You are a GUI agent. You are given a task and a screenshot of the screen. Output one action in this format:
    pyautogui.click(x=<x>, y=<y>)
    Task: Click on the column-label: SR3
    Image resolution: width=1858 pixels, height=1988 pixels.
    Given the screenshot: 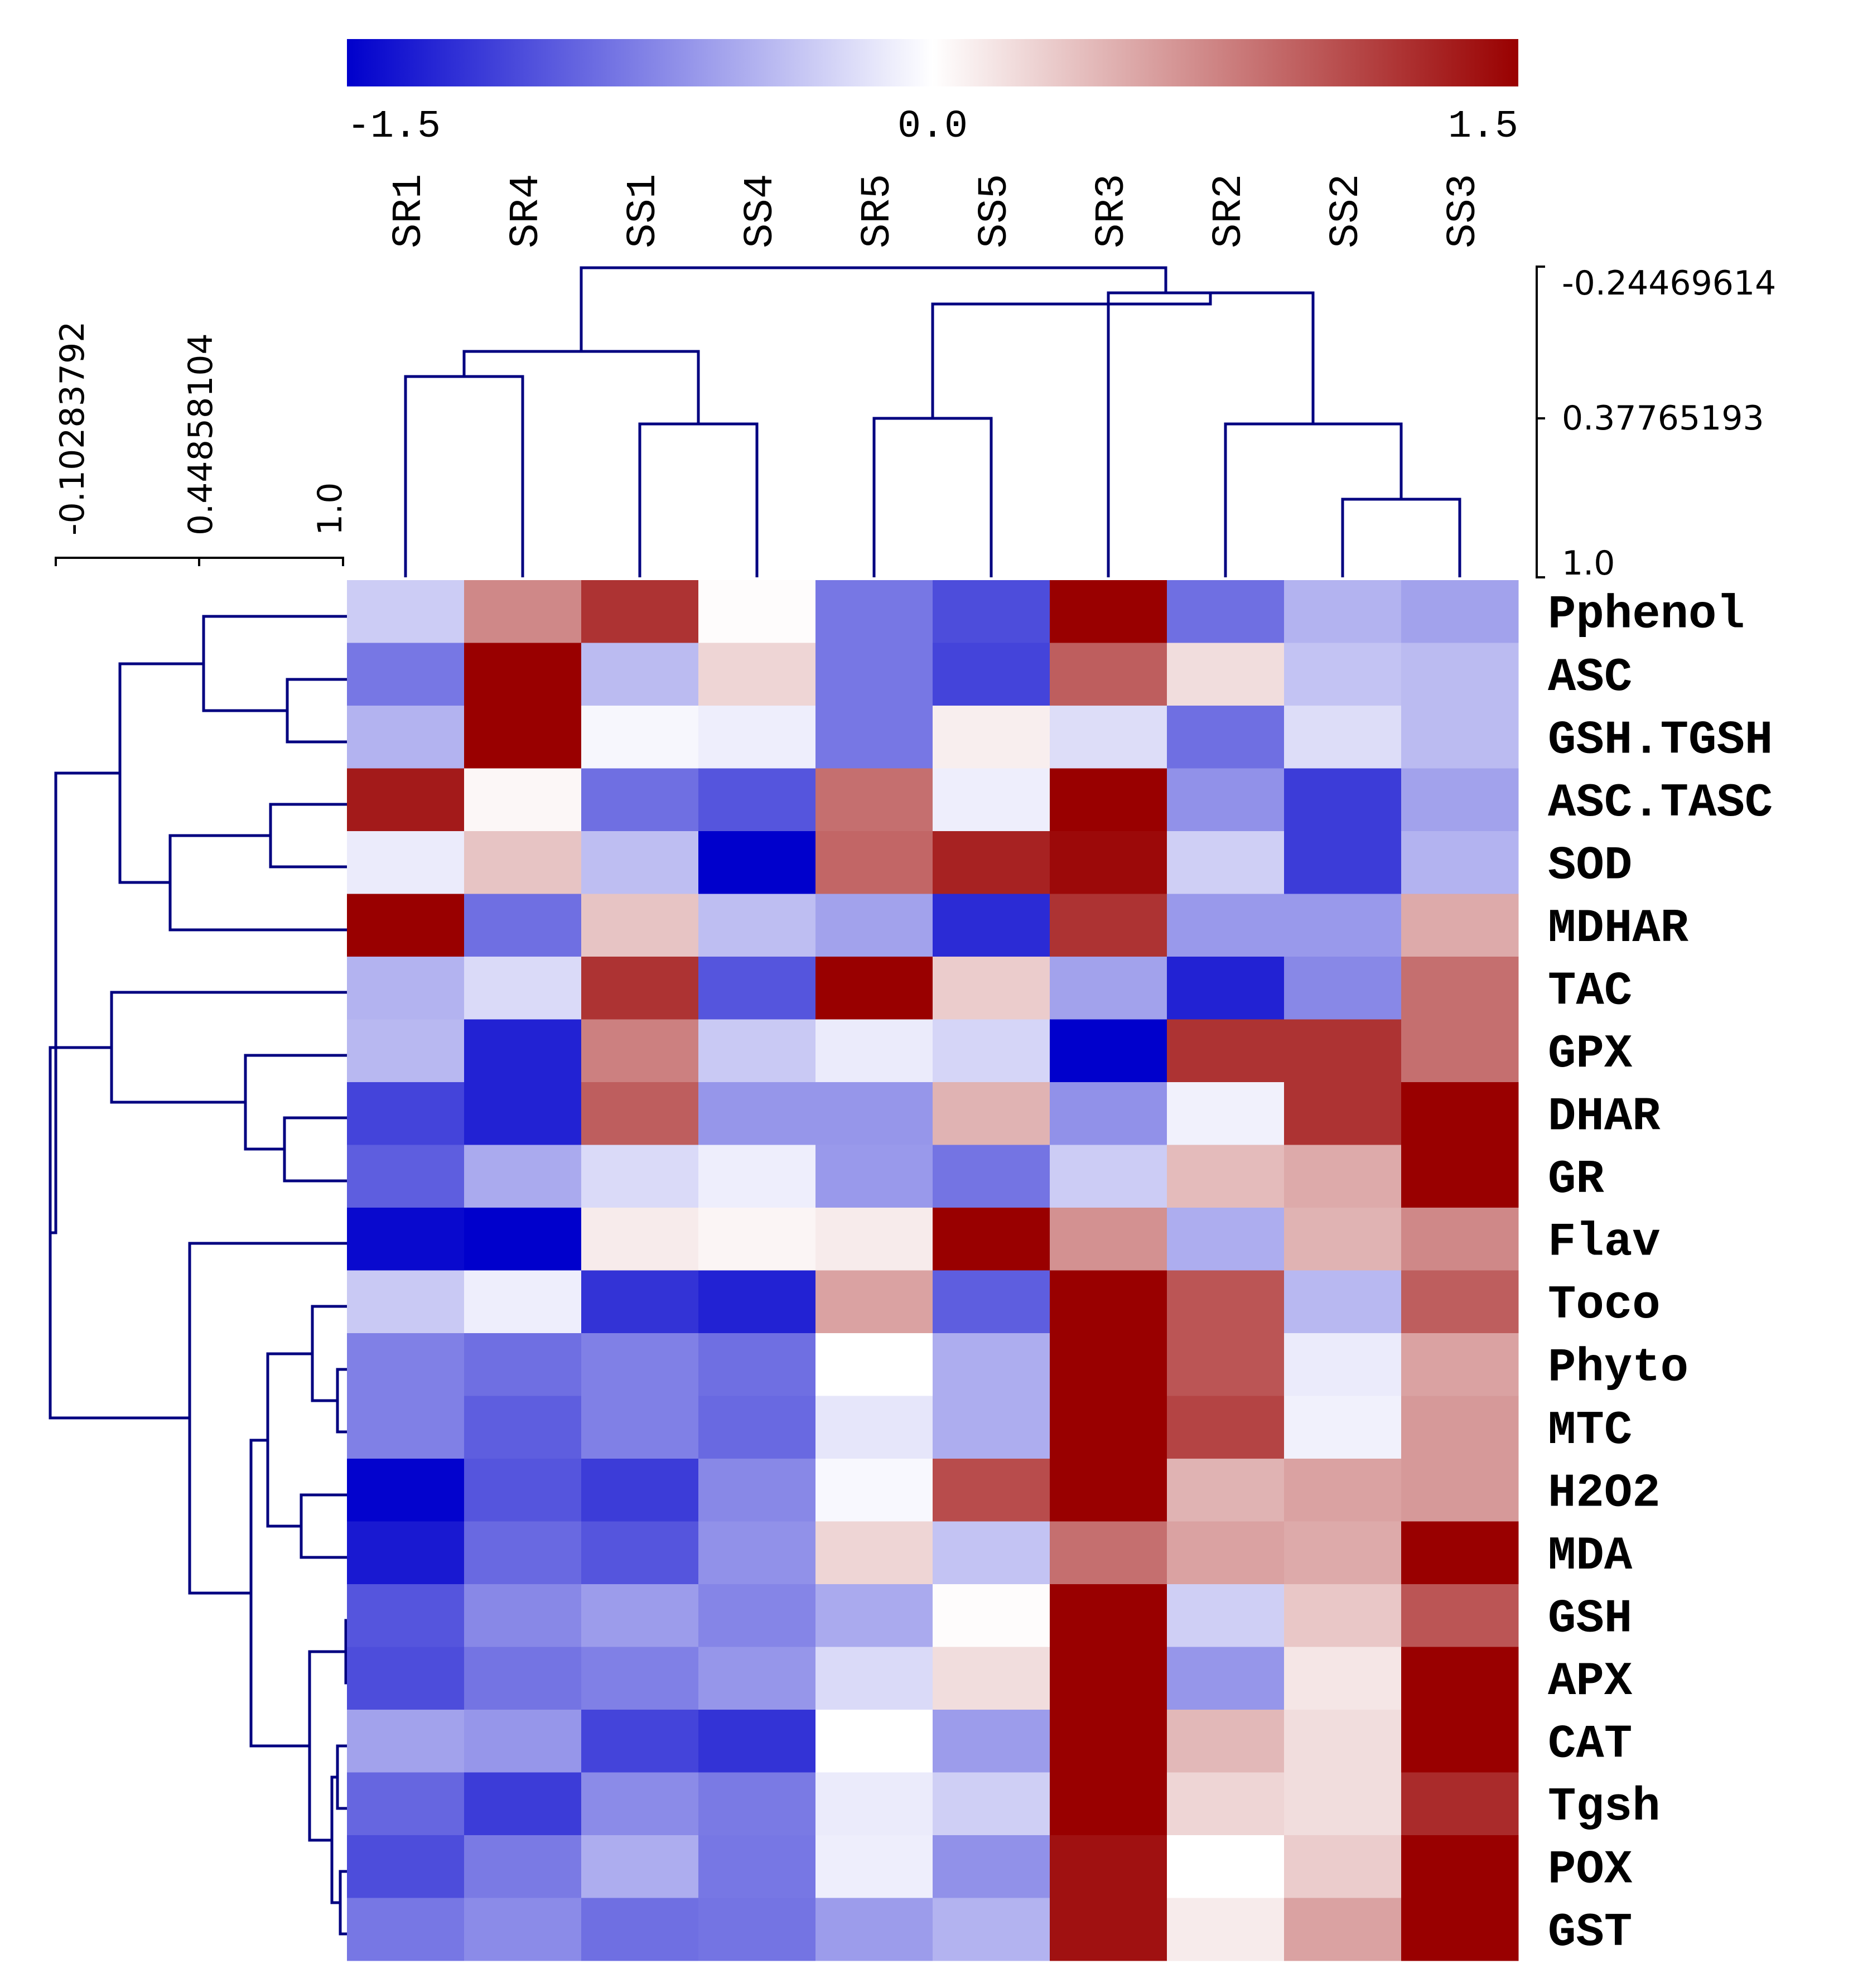 What is the action you would take?
    pyautogui.click(x=1112, y=211)
    